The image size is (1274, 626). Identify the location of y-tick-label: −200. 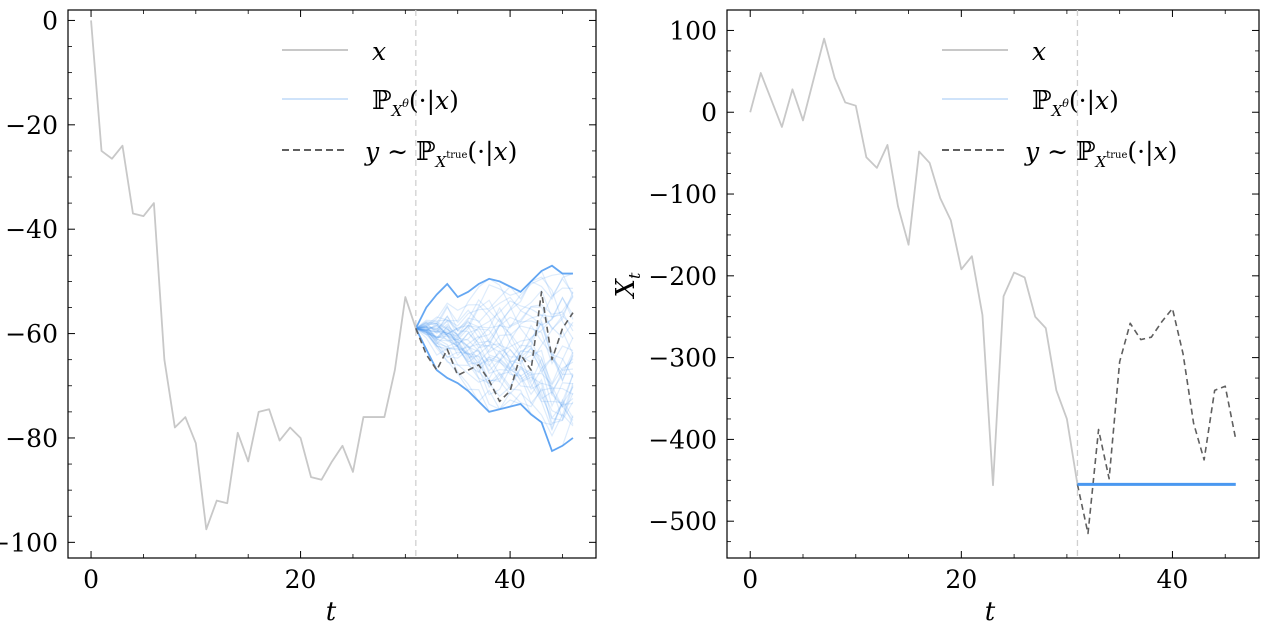
(682, 276).